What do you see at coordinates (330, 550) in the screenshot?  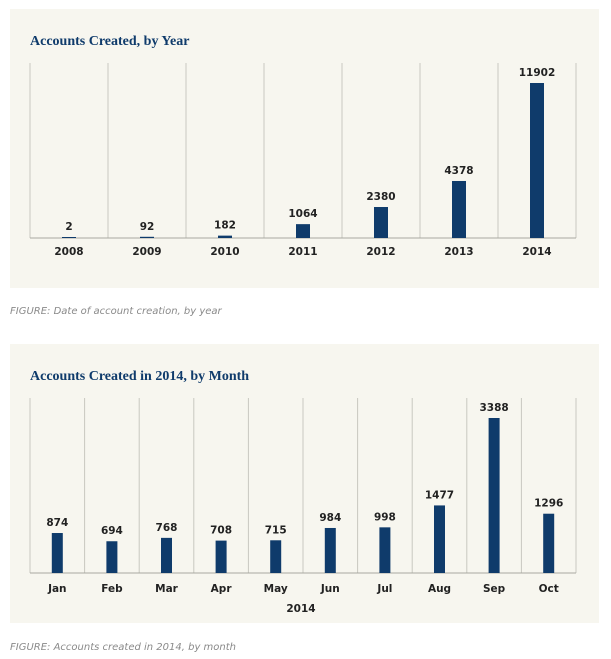 I see `month-bar-Jun` at bounding box center [330, 550].